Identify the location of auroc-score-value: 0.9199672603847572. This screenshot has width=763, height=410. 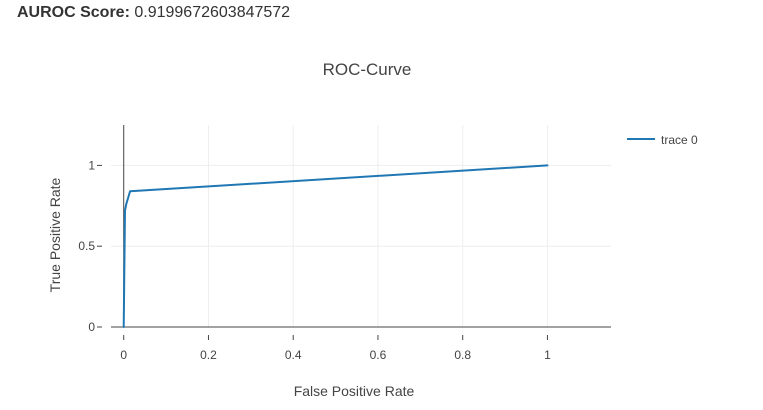
(212, 12).